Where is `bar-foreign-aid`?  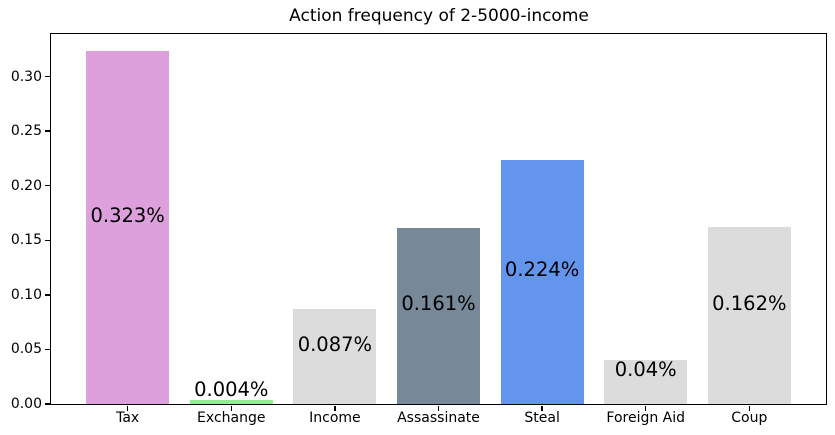
bar-foreign-aid is located at coordinates (646, 382).